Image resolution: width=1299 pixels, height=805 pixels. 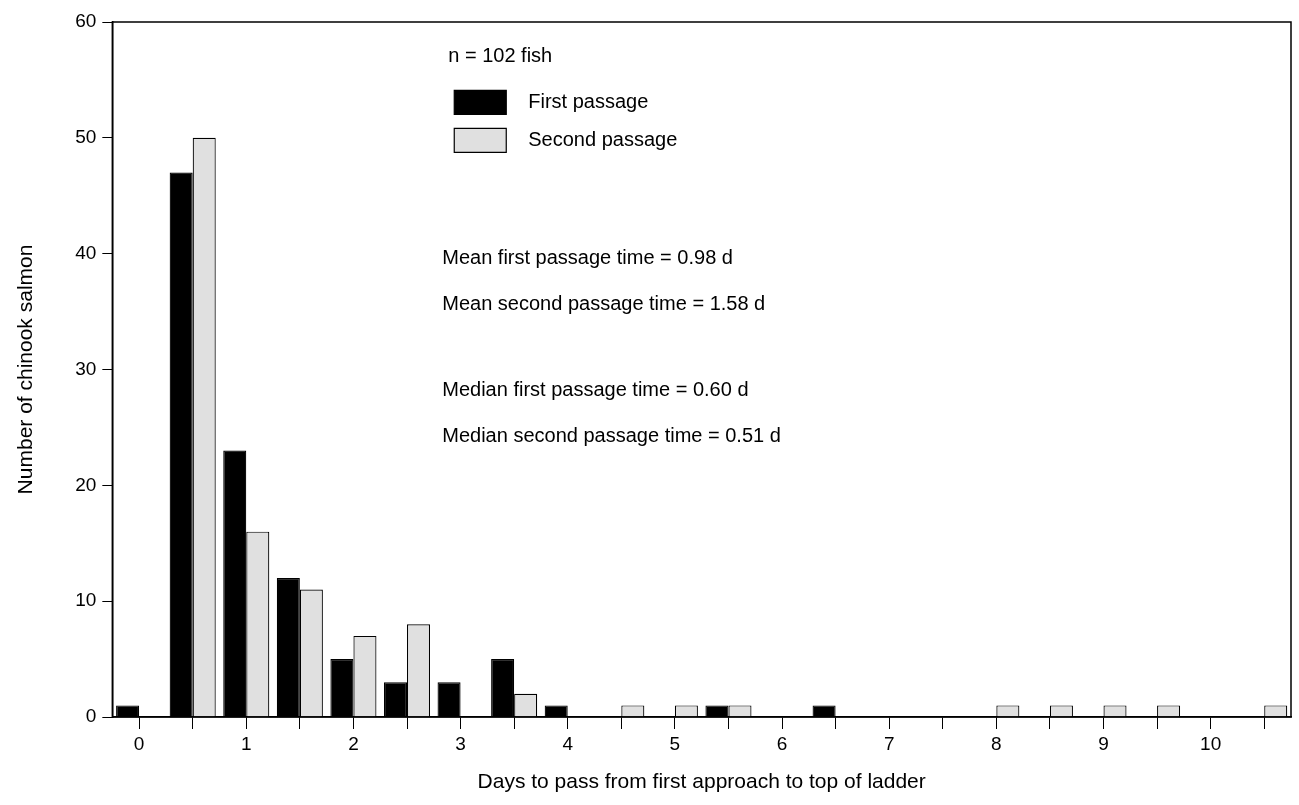 What do you see at coordinates (1103, 743) in the screenshot?
I see `x-tick-label: 9` at bounding box center [1103, 743].